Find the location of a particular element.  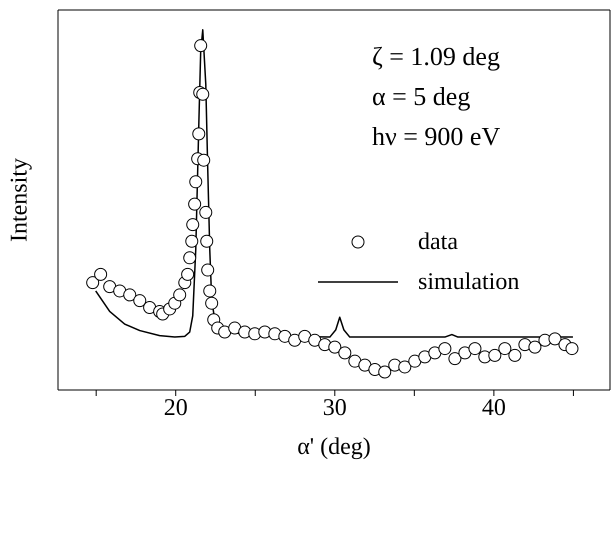

annotation: hν = 900 eV is located at coordinates (436, 137).